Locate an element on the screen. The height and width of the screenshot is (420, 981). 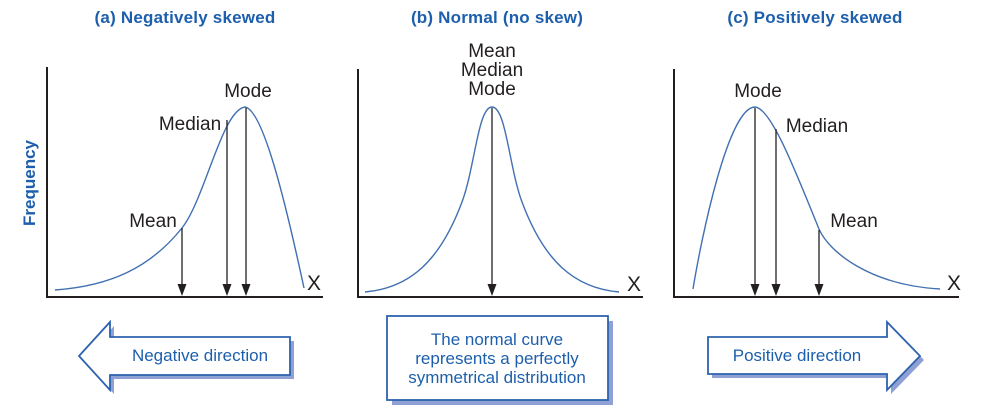
note-line-3: symmetrical distribution is located at coordinates (497, 377).